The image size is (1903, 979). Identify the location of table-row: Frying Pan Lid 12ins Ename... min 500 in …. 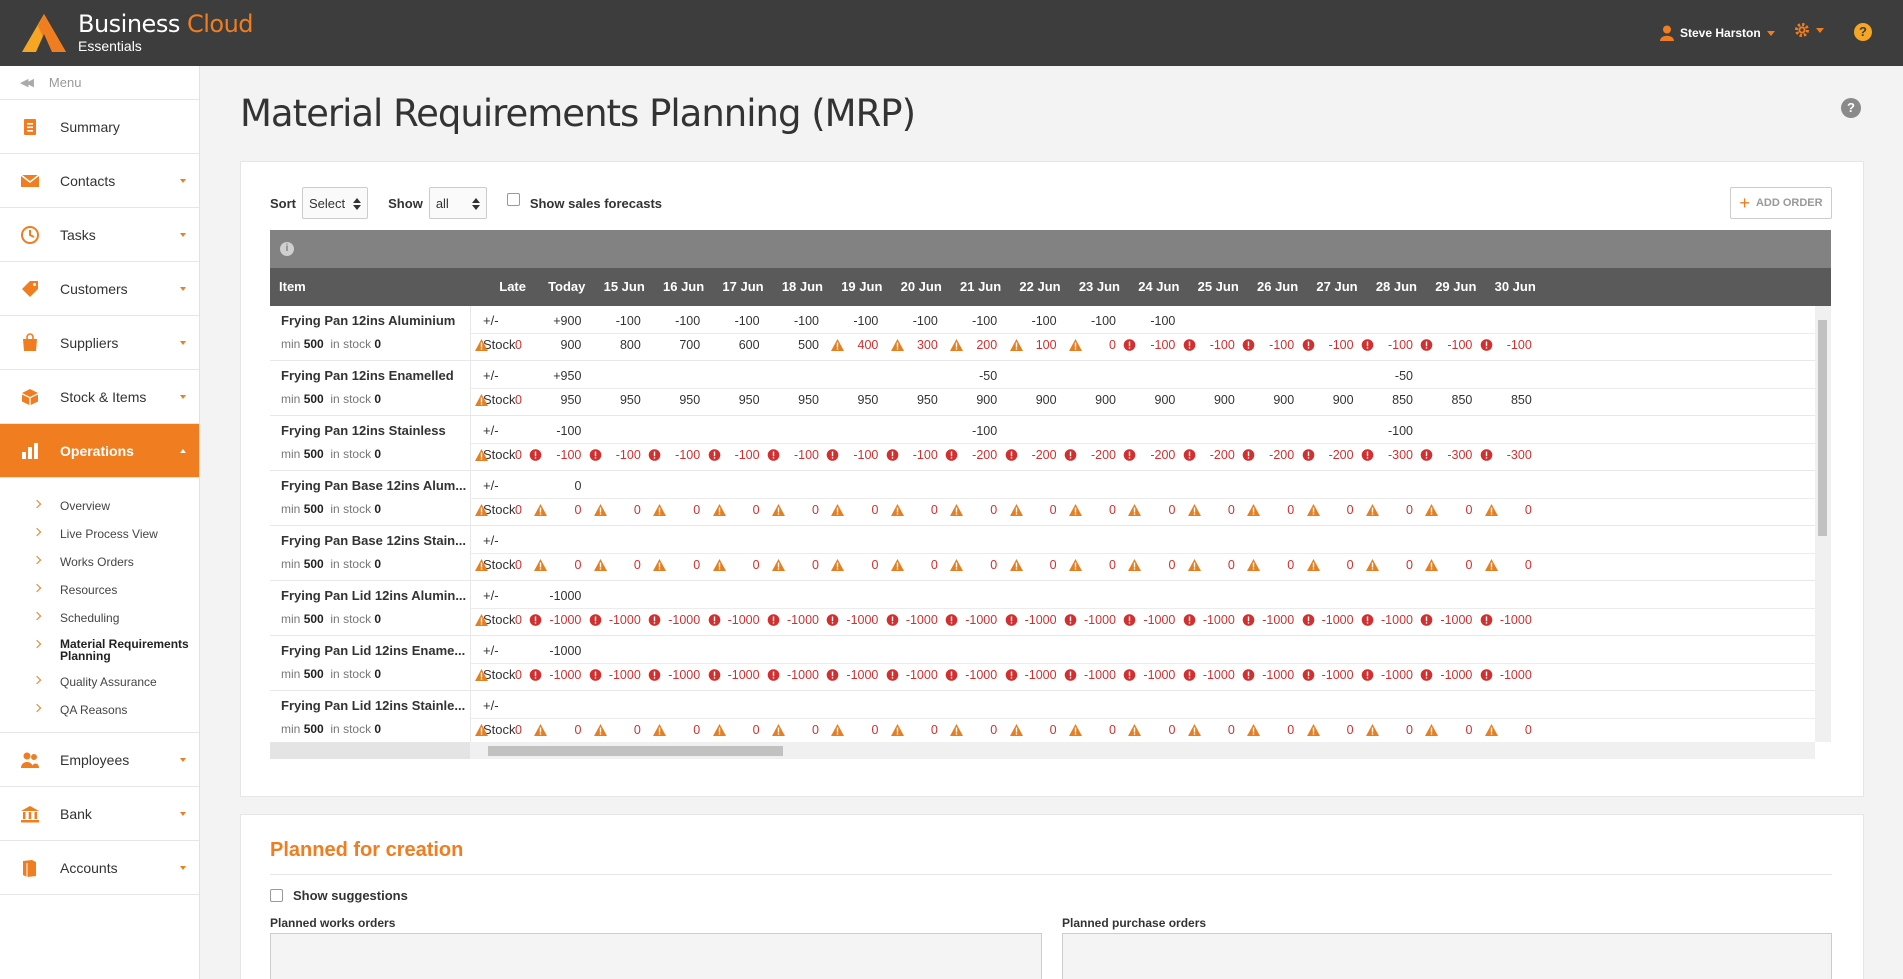
(1042, 663).